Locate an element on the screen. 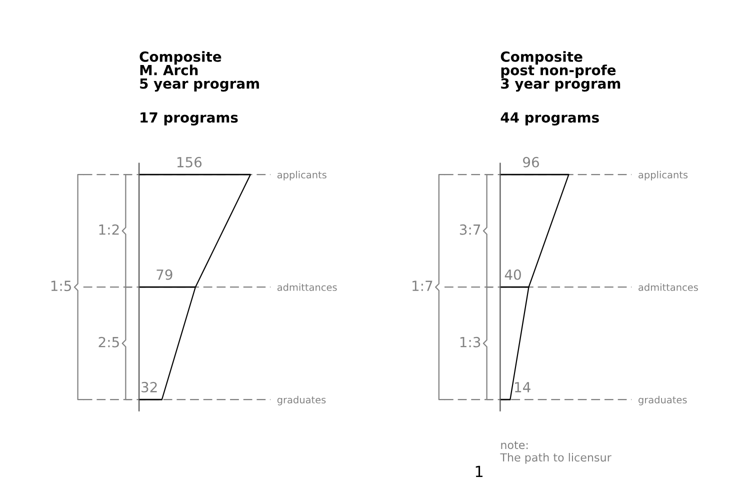 Image resolution: width=737 pixels, height=495 pixels. data-label: 156 is located at coordinates (189, 162).